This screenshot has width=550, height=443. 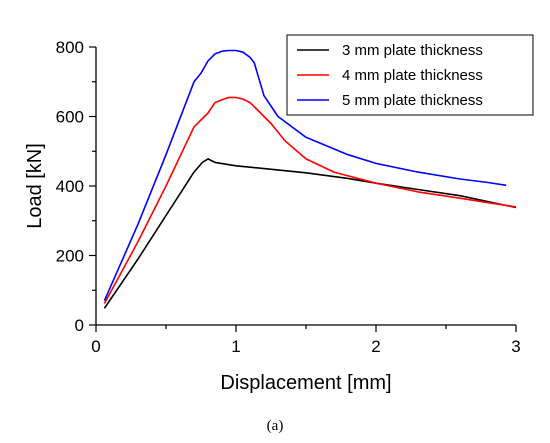 I want to click on y-tick-label: 200, so click(x=70, y=256).